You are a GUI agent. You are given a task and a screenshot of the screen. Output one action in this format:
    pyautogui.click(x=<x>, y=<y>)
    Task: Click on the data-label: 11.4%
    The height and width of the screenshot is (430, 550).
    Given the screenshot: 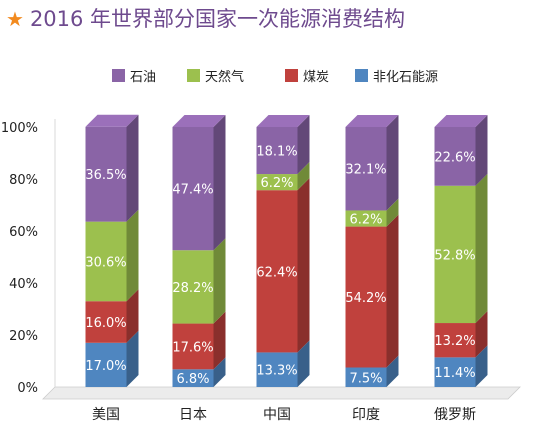 What is the action you would take?
    pyautogui.click(x=454, y=373)
    